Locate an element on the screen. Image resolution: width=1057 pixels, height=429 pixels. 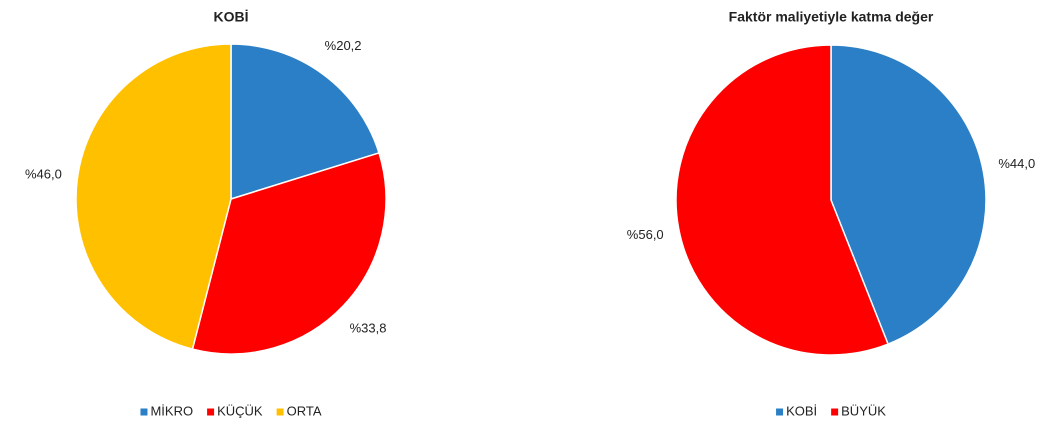
chart-title: KOBİ is located at coordinates (231, 17).